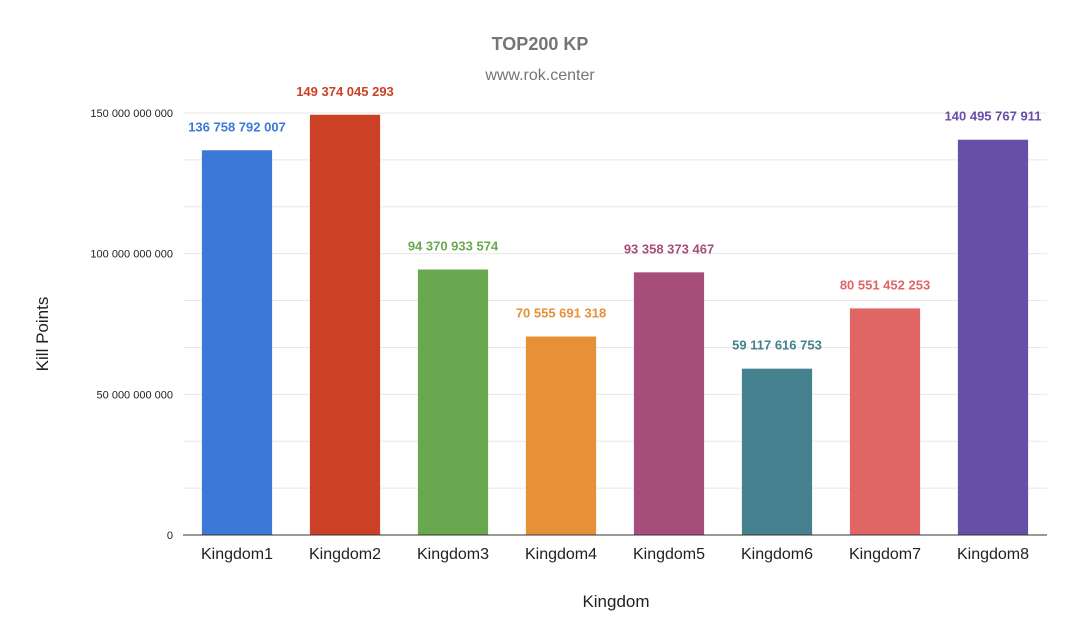 This screenshot has width=1079, height=643. What do you see at coordinates (345, 554) in the screenshot?
I see `x-tick-label: Kingdom2` at bounding box center [345, 554].